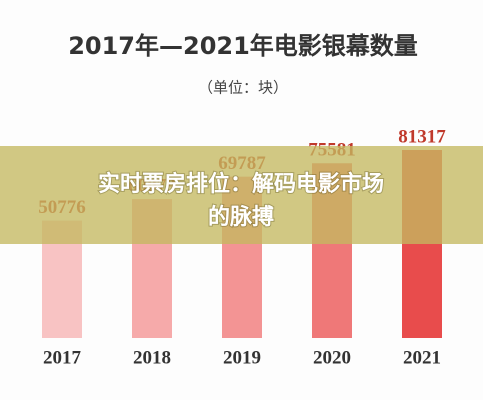 The height and width of the screenshot is (400, 483). Describe the element at coordinates (243, 46) in the screenshot. I see `chart-title: 2017年—2021年电影银幕数量` at that location.